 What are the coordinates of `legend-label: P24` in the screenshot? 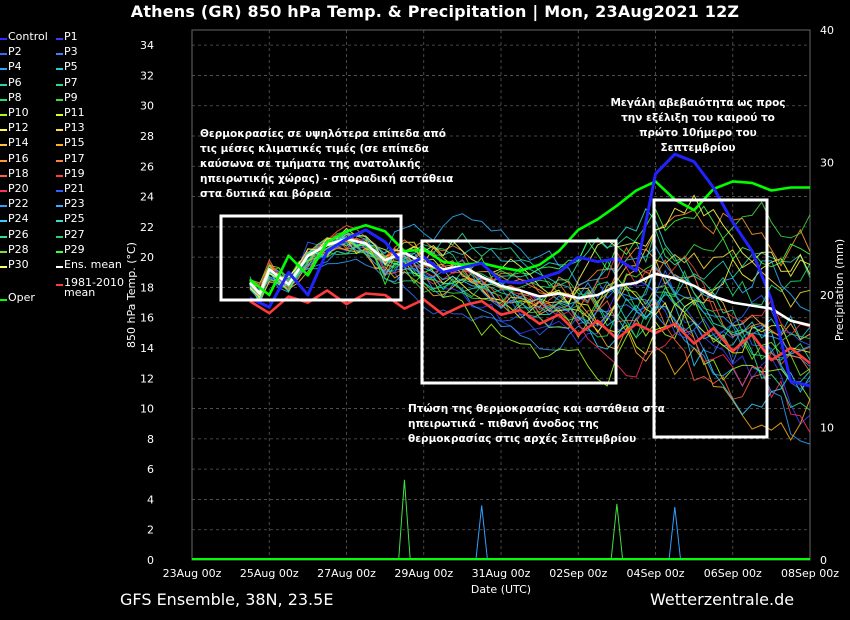 It's located at (18, 219).